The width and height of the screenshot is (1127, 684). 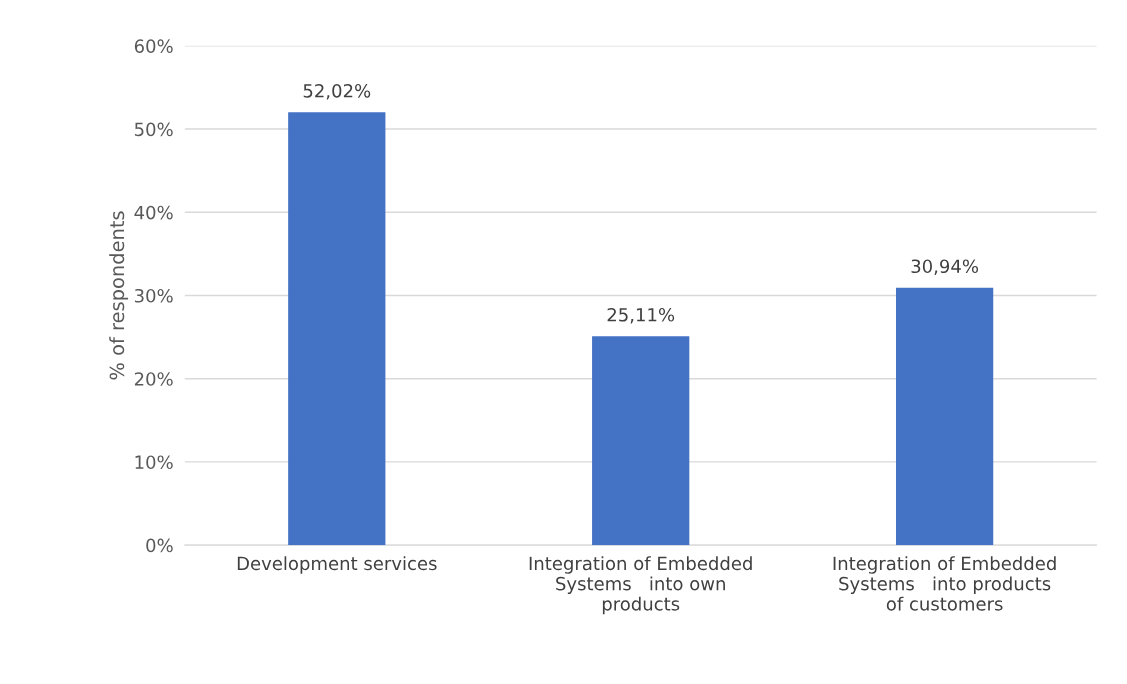 I want to click on y-tick-label: 60%, so click(x=153, y=46).